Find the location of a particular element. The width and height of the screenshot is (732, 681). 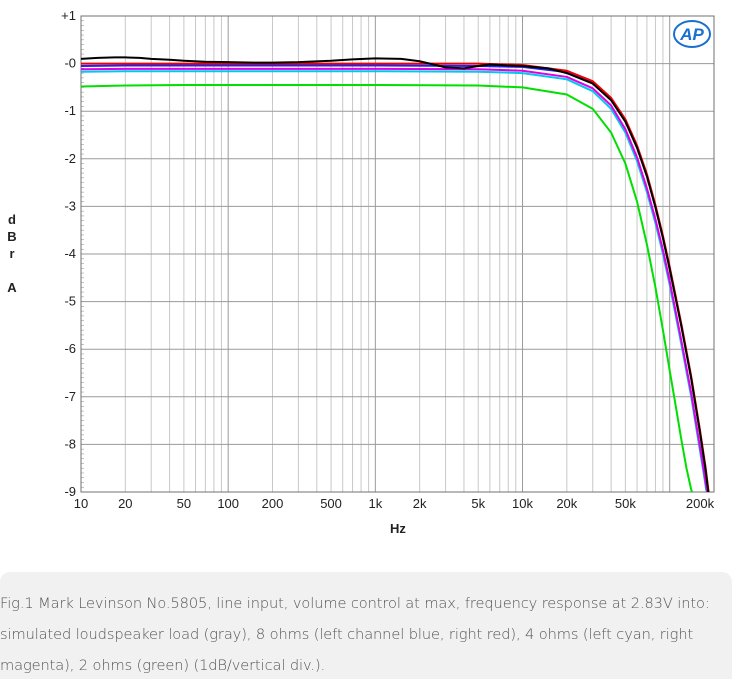

y-tick-labels: +1 -0 -1 -2 -3 -4 -5 -6 -7 -8 -9 is located at coordinates (68, 253).